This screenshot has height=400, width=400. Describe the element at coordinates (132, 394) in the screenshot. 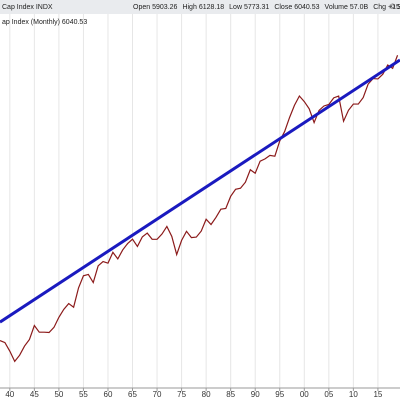

I see `x-tick-label: 65` at that location.